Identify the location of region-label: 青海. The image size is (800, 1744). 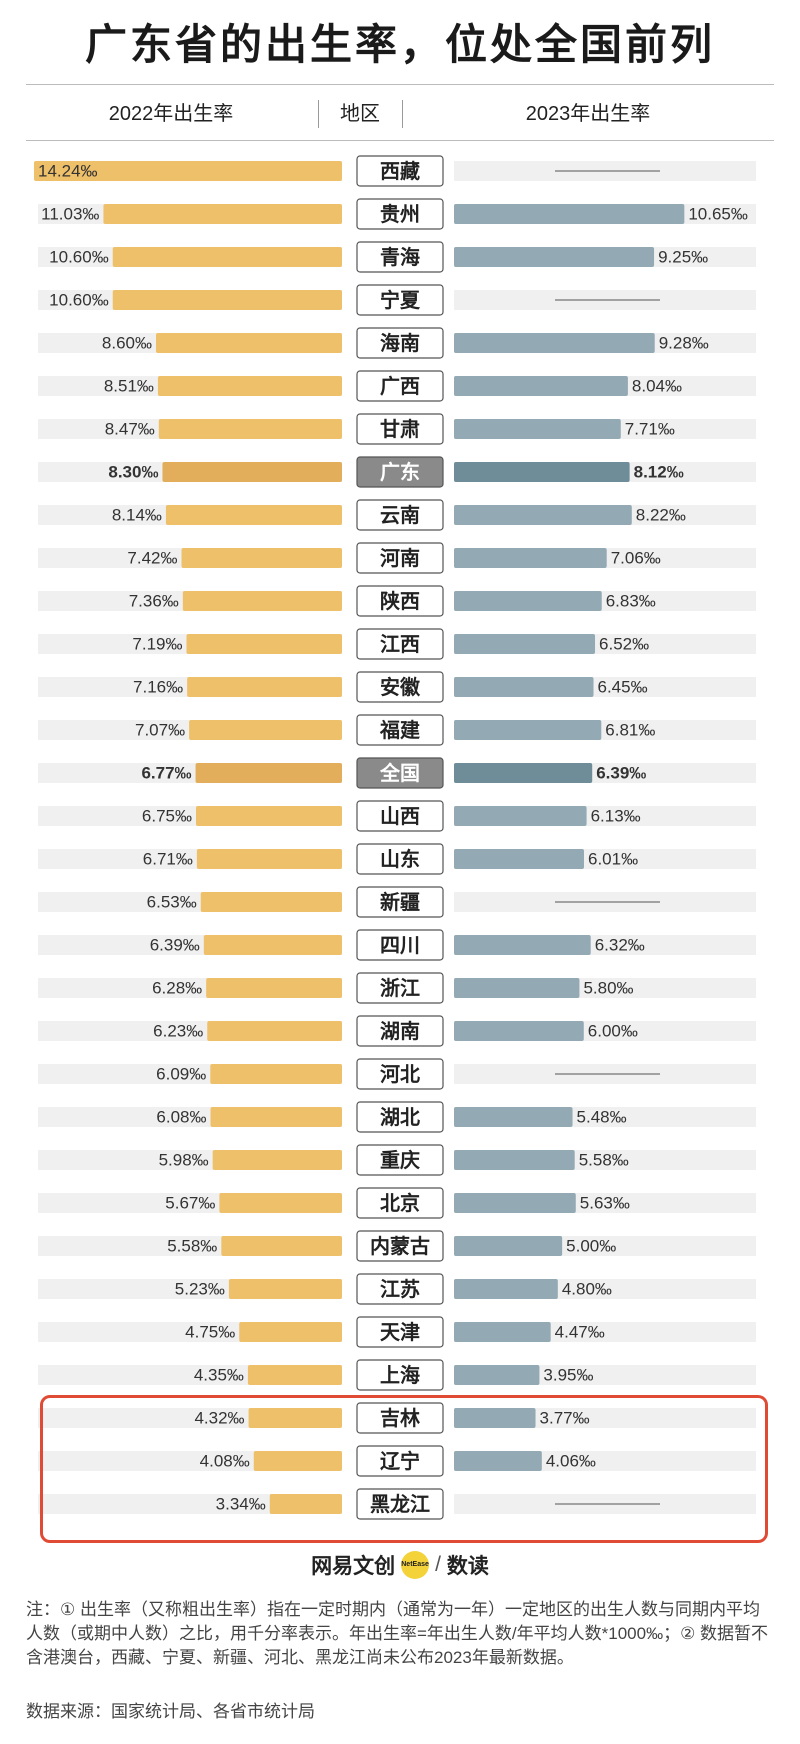
(400, 257).